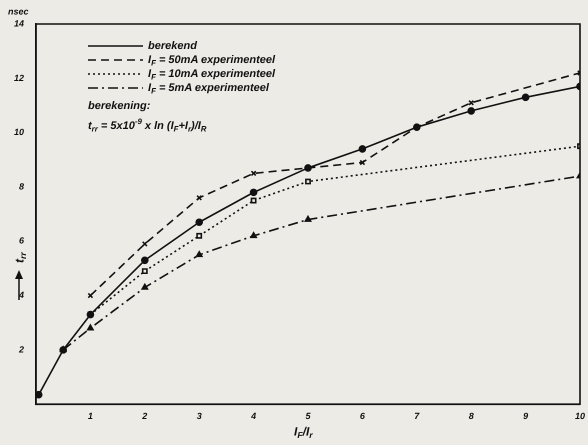  Describe the element at coordinates (173, 46) in the screenshot. I see `legend-label: berekend` at that location.